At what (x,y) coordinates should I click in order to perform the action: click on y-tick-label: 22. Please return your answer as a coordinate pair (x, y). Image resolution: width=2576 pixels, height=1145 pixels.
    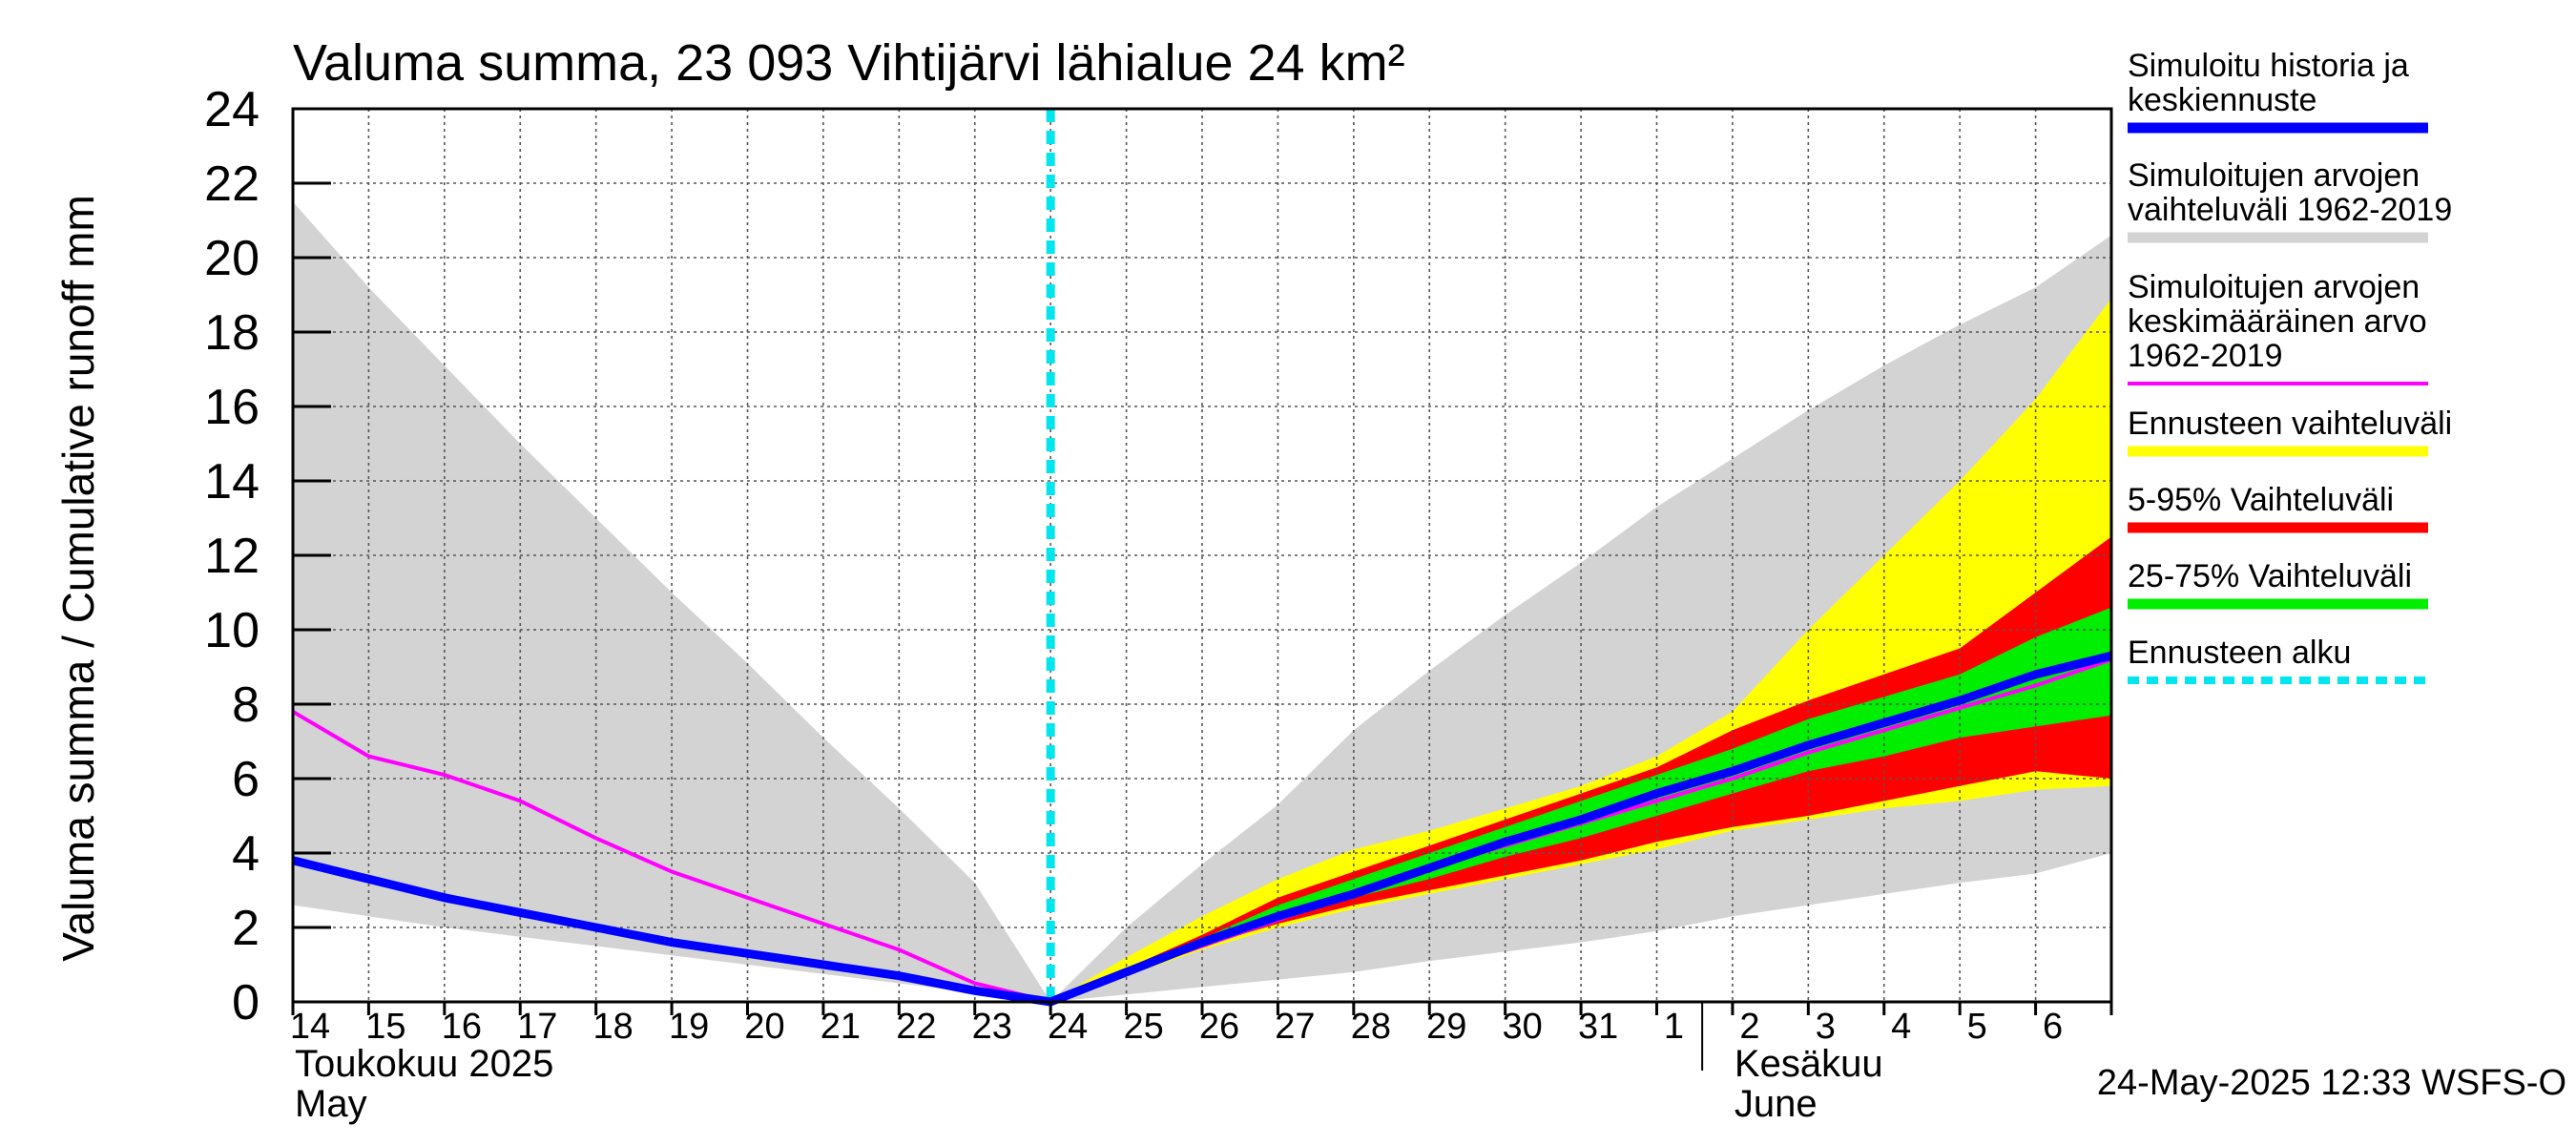
    Looking at the image, I should click on (232, 184).